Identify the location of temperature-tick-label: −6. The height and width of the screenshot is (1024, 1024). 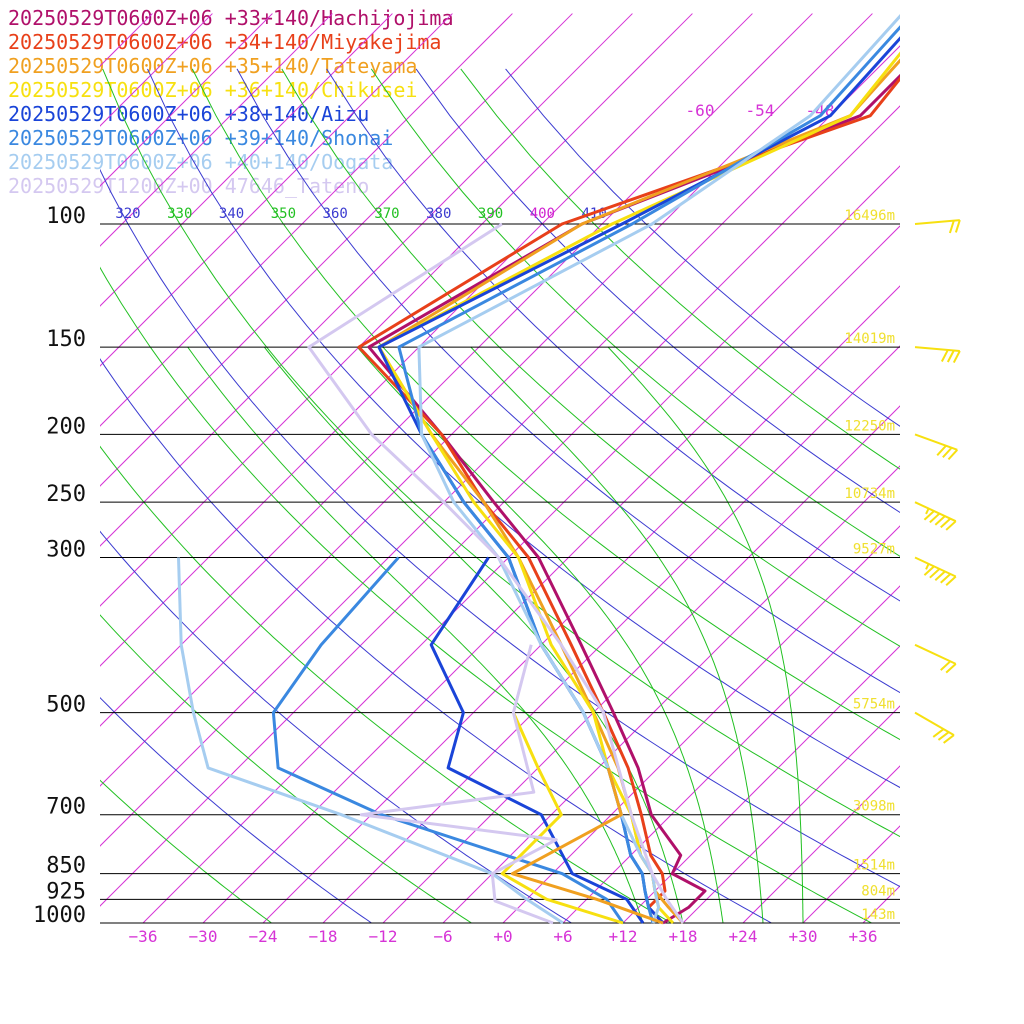
(442, 936).